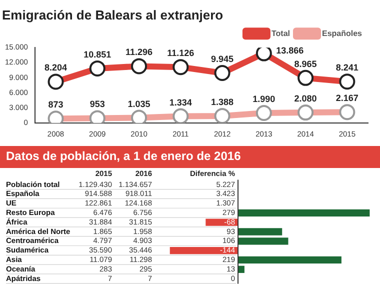 The height and width of the screenshot is (284, 380). What do you see at coordinates (280, 33) in the screenshot?
I see `legend-label: Total` at bounding box center [280, 33].